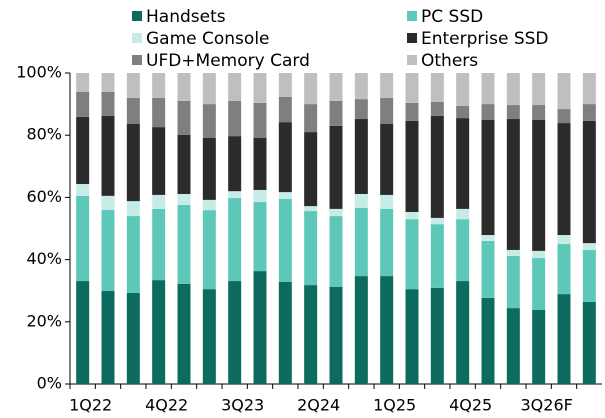 This screenshot has height=418, width=605. Describe the element at coordinates (44, 196) in the screenshot. I see `y-tick-label: 60%` at that location.